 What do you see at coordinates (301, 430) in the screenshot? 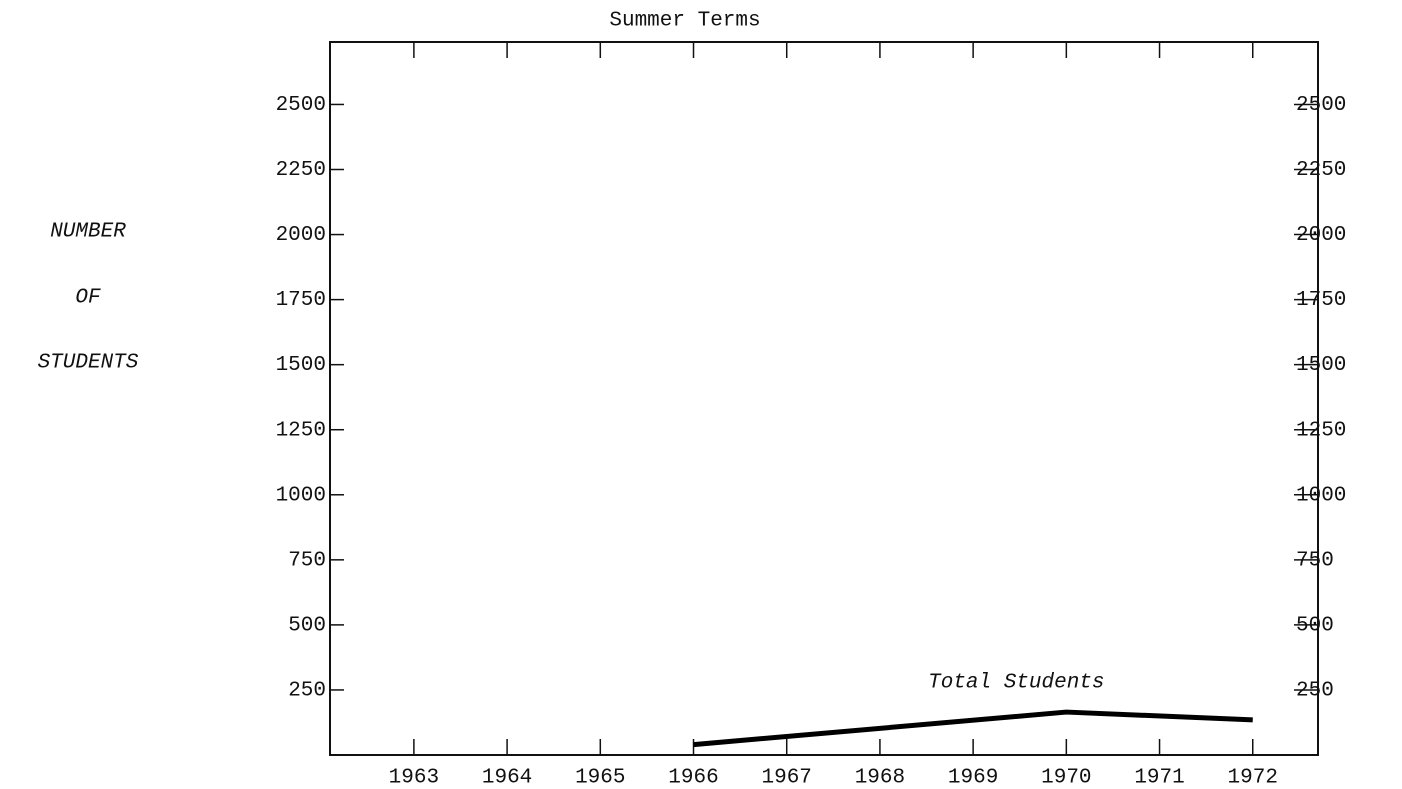
I see `y-tick-label: 1250` at bounding box center [301, 430].